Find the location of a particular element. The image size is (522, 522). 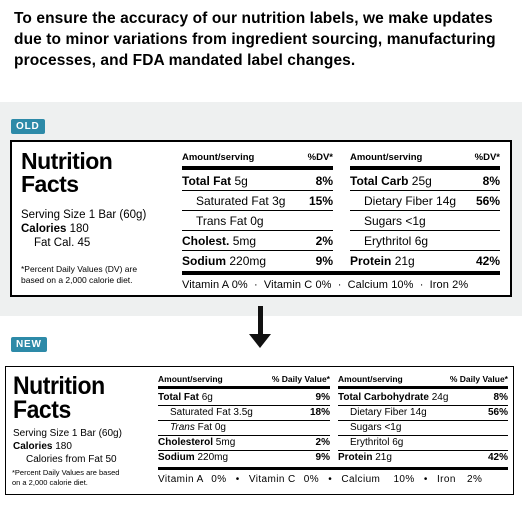

new-left-header-dv: % Daily Value* is located at coordinates (300, 379).